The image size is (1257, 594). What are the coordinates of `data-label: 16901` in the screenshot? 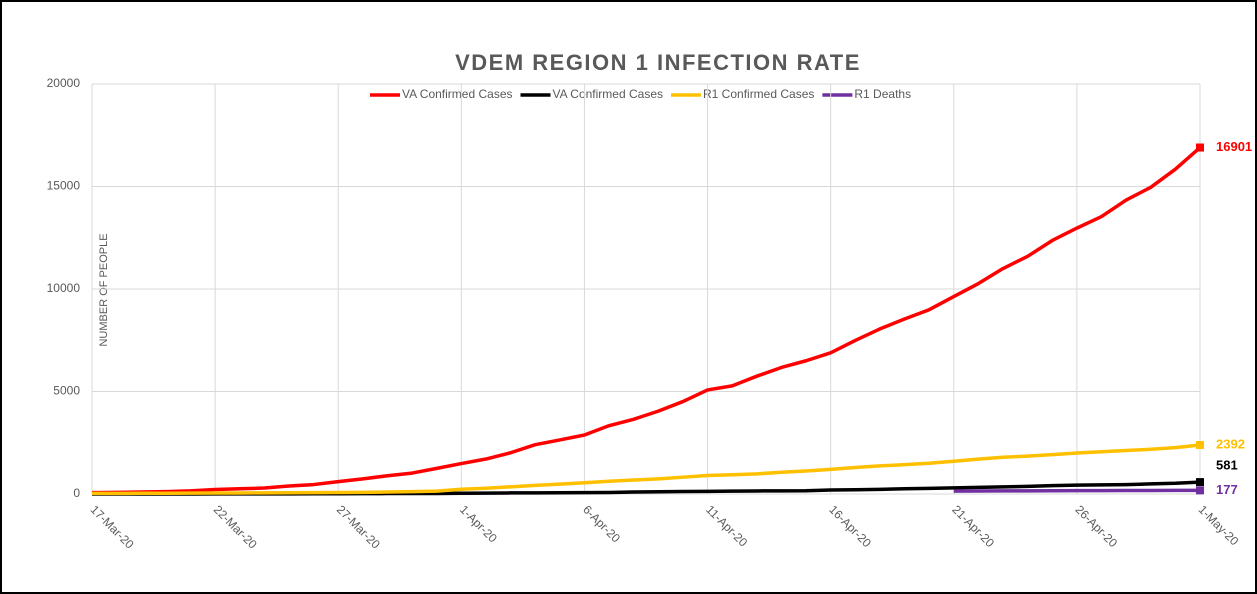 It's located at (1234, 146).